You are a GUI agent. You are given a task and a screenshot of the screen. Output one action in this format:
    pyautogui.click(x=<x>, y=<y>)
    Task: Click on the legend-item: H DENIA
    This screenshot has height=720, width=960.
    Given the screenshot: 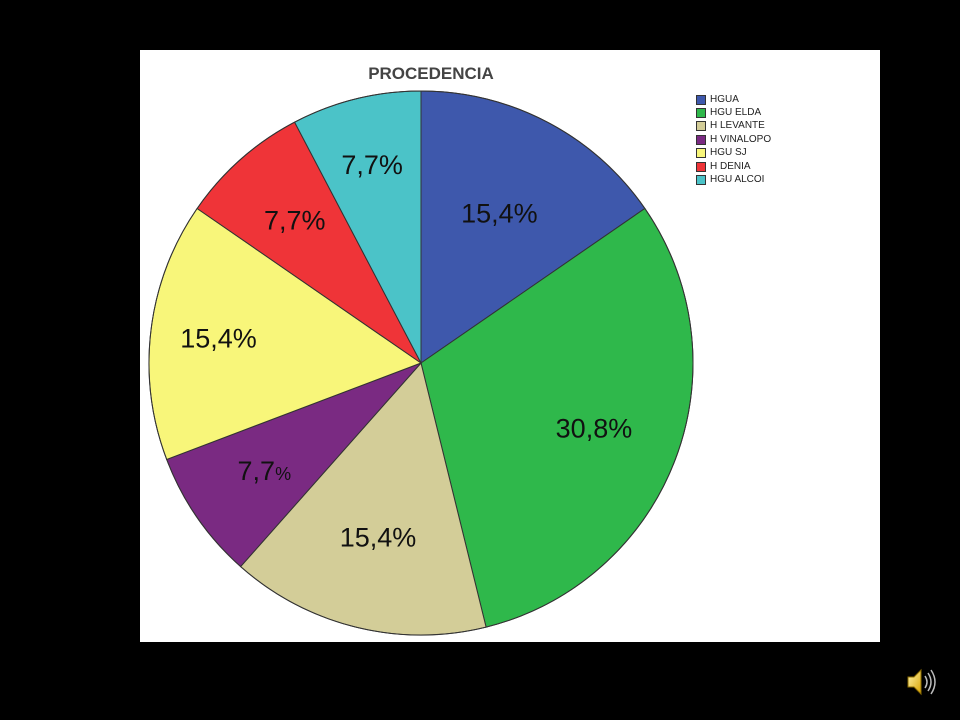 What is the action you would take?
    pyautogui.click(x=733, y=166)
    